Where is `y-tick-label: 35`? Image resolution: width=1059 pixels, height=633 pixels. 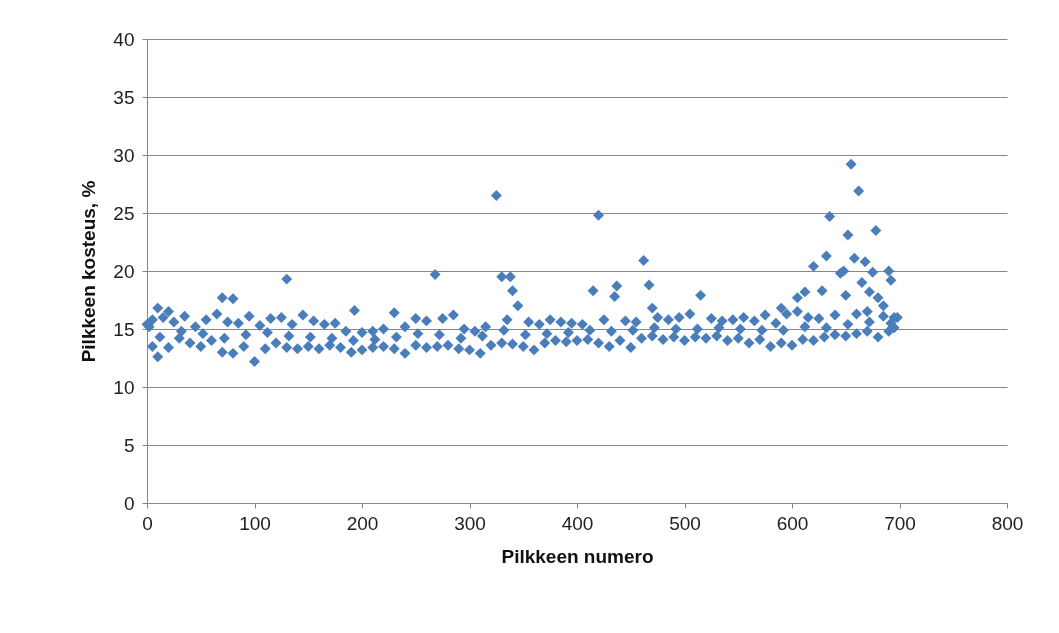 y-tick-label: 35 is located at coordinates (124, 97).